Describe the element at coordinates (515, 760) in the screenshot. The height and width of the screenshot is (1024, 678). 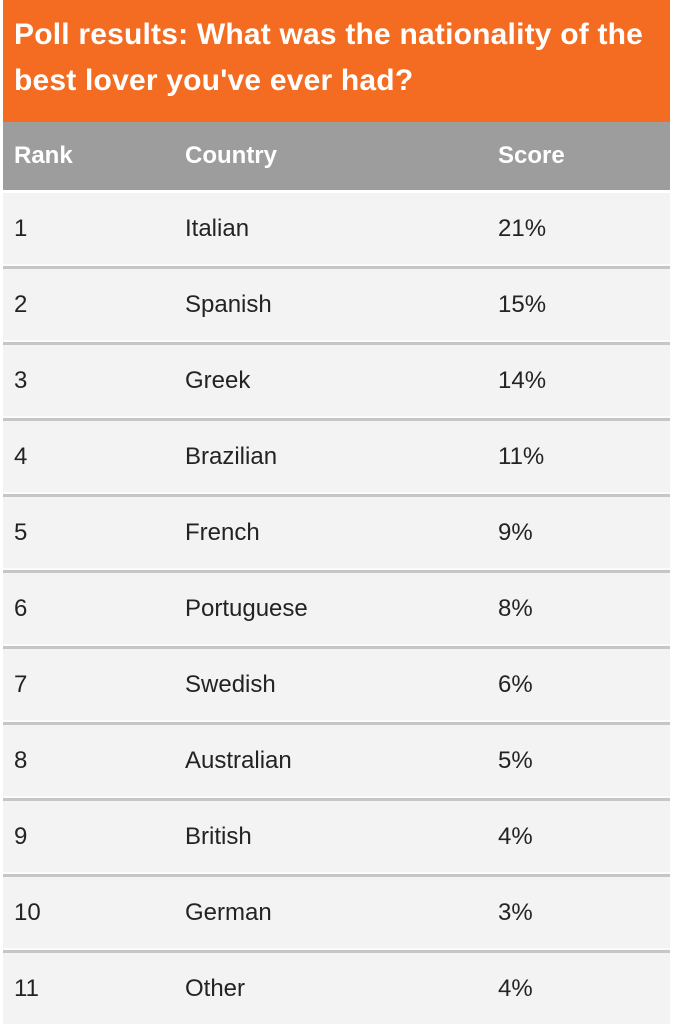
I see `score-cell: 5%` at that location.